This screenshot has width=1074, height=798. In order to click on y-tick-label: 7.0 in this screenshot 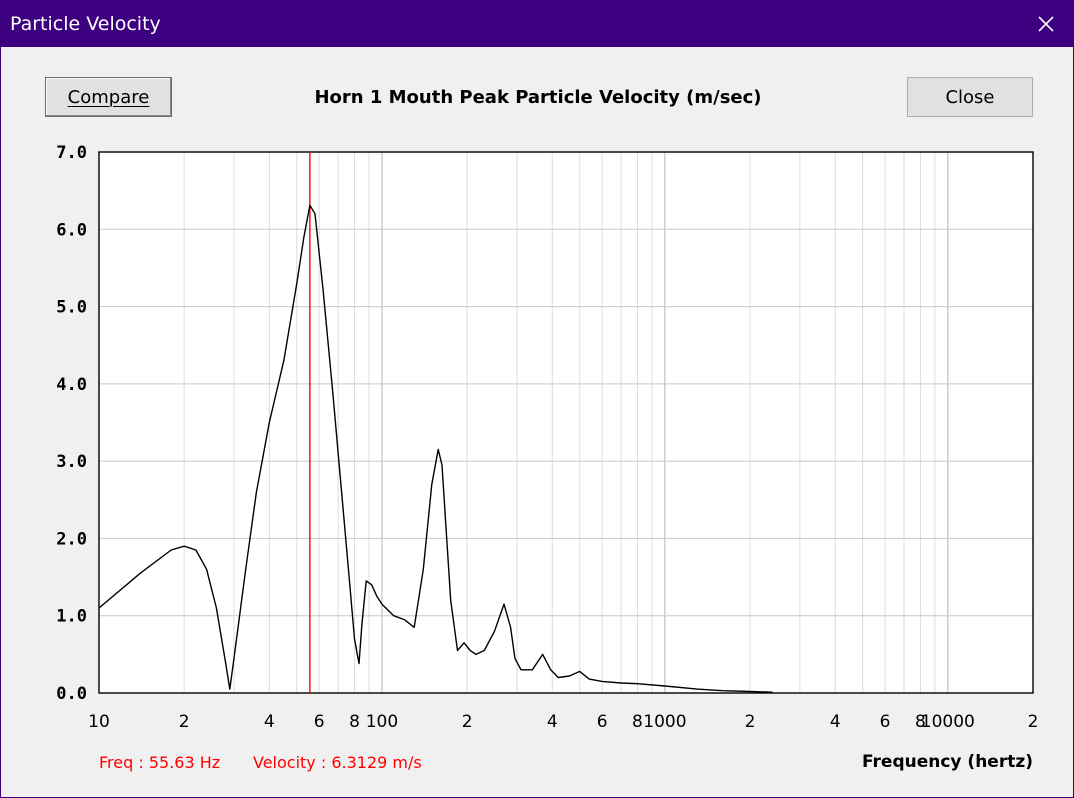, I will do `click(71, 153)`.